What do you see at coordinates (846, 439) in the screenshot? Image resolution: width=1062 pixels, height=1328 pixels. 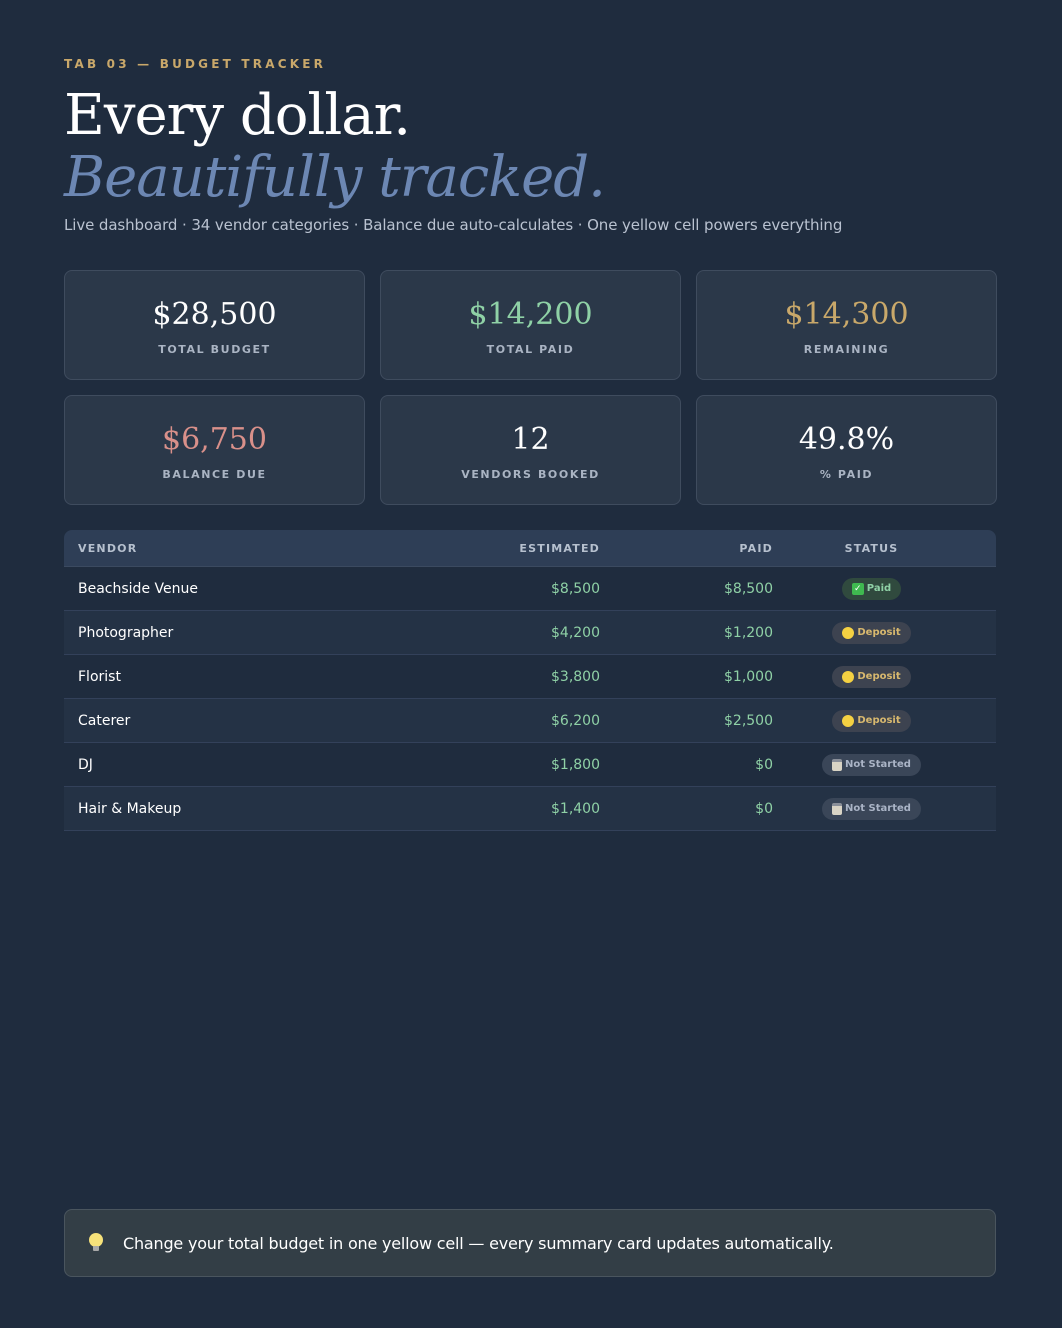 I see `card-value: 49.8%` at bounding box center [846, 439].